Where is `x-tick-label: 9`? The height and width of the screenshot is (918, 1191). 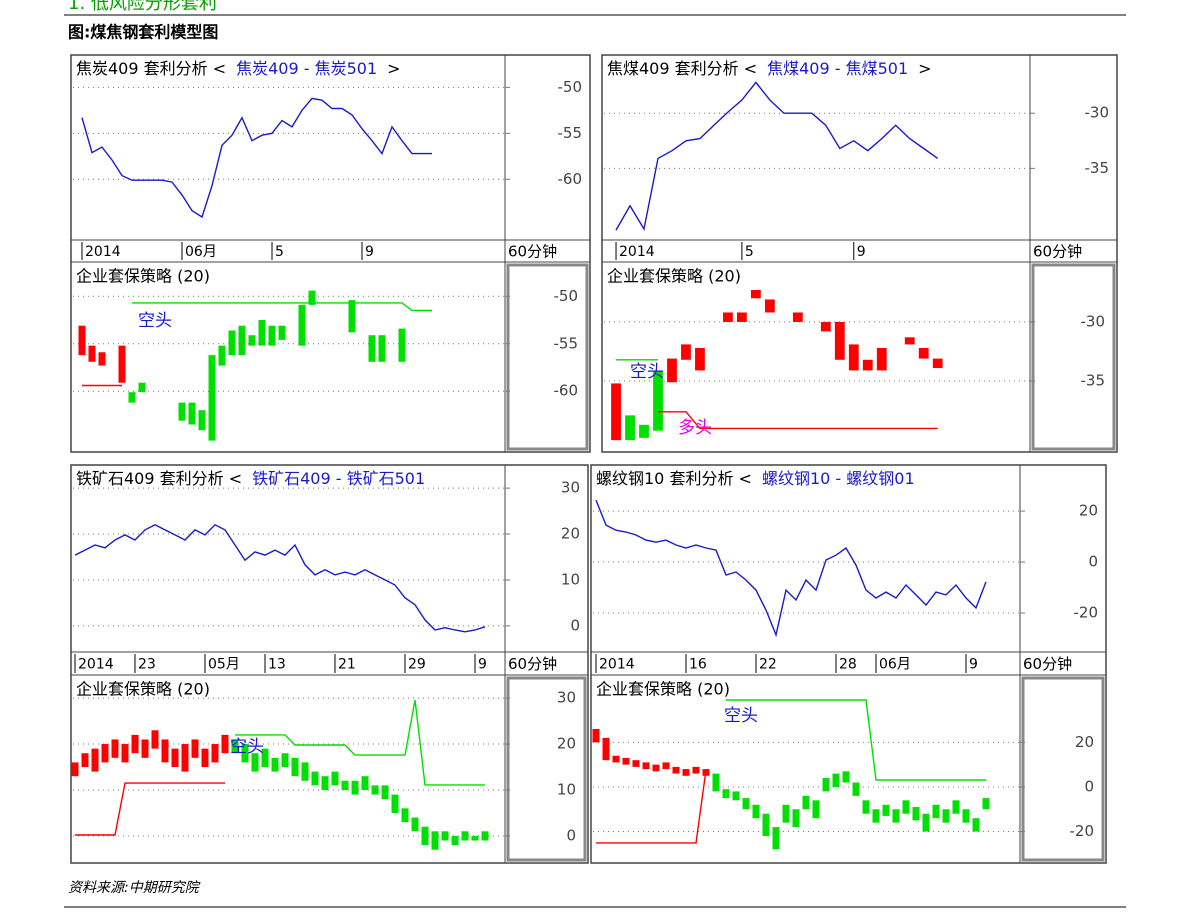
x-tick-label: 9 is located at coordinates (861, 252).